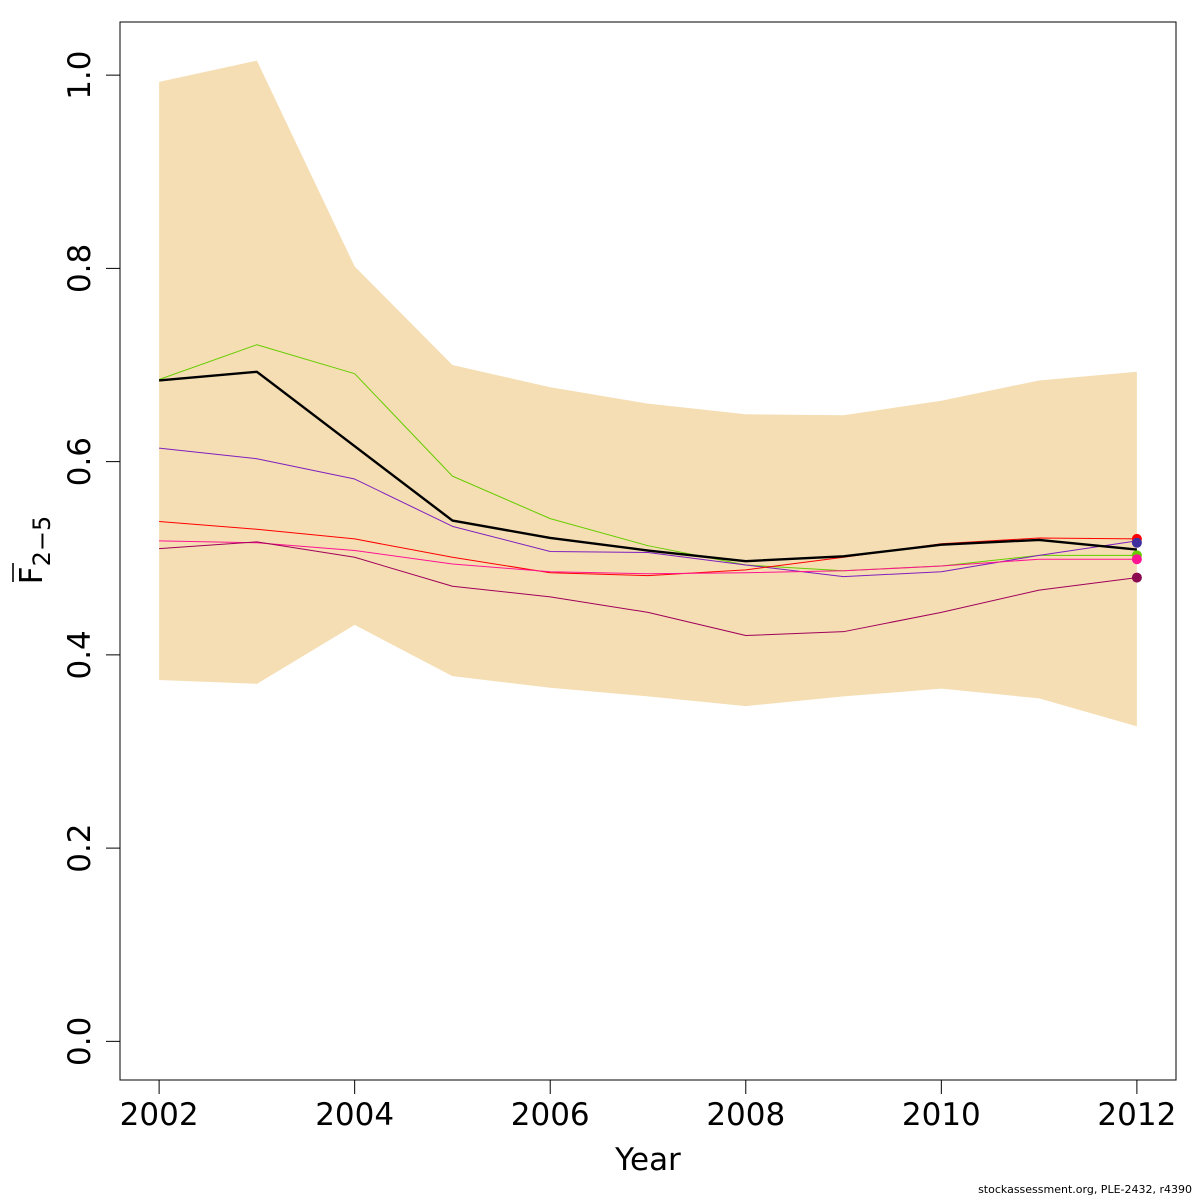  I want to click on x-axis-title: Year, so click(647, 1160).